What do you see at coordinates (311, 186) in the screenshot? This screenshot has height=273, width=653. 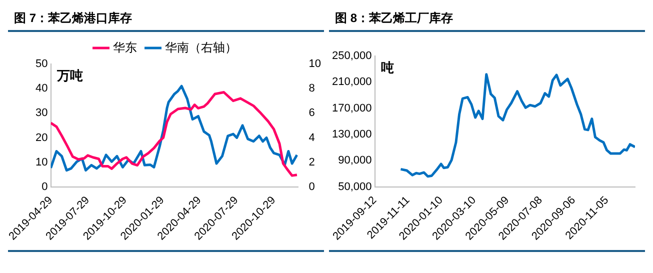 I see `y2-tick-label: 0` at bounding box center [311, 186].